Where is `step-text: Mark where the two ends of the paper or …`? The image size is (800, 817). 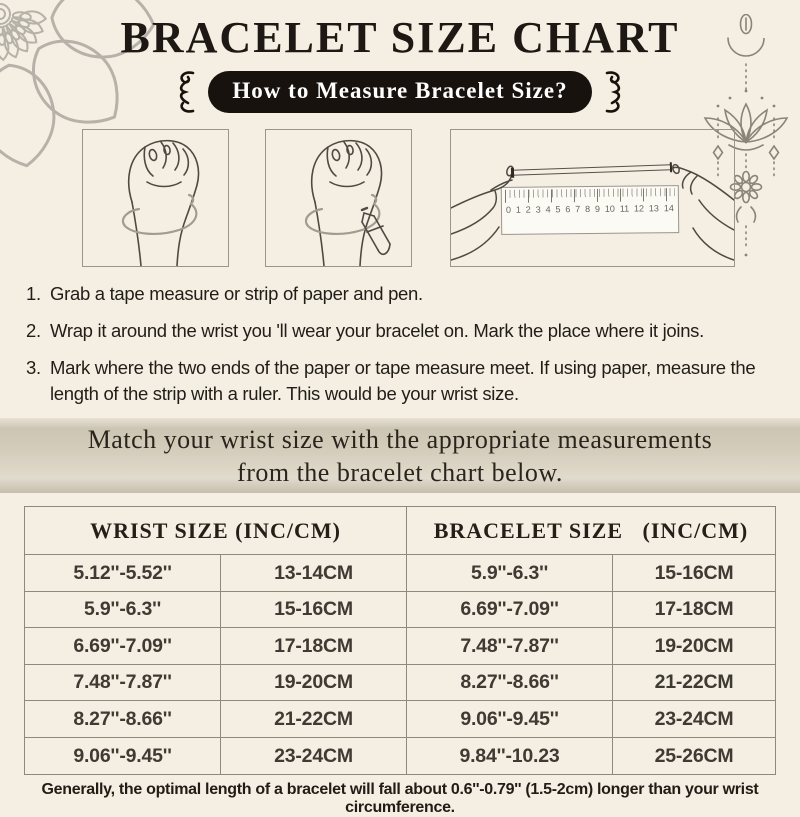 step-text: Mark where the two ends of the paper or … is located at coordinates (403, 381).